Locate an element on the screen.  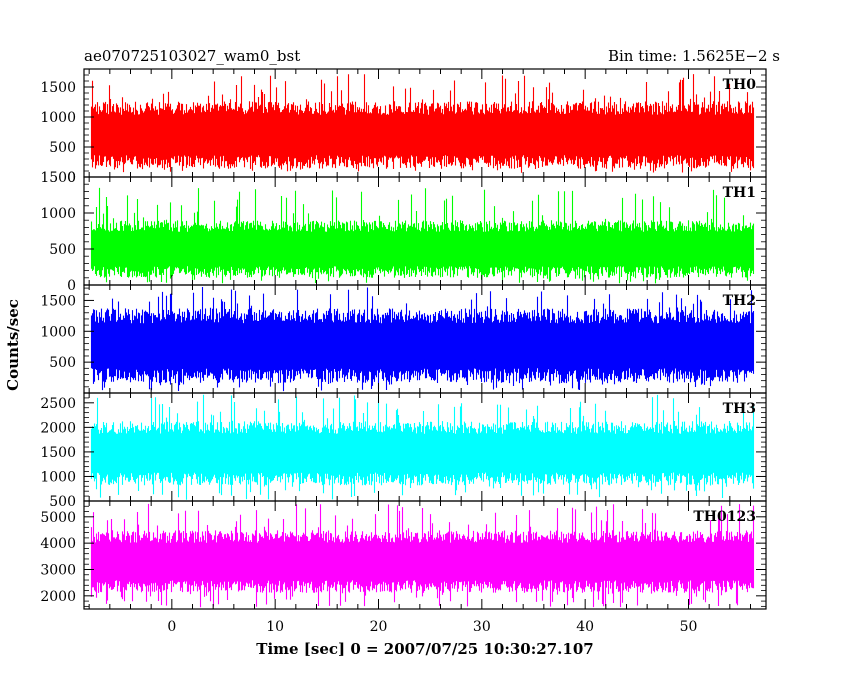
y-tick-label: 5000 is located at coordinates (58, 518).